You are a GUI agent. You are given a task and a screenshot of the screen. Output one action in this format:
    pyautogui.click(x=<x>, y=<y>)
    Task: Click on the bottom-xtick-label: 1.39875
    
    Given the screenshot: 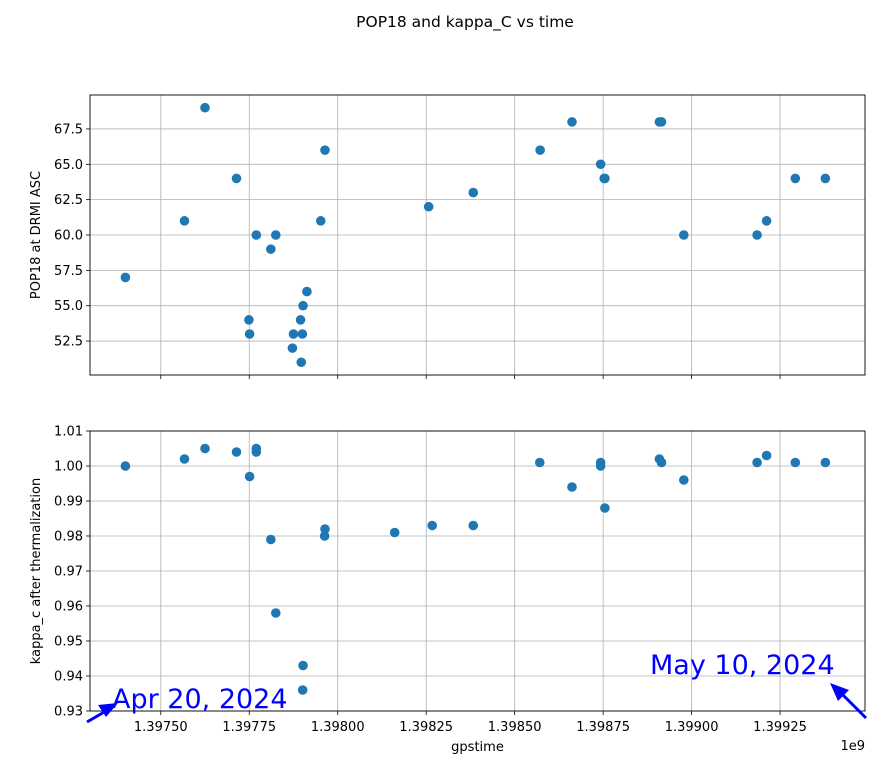 What is the action you would take?
    pyautogui.click(x=603, y=727)
    